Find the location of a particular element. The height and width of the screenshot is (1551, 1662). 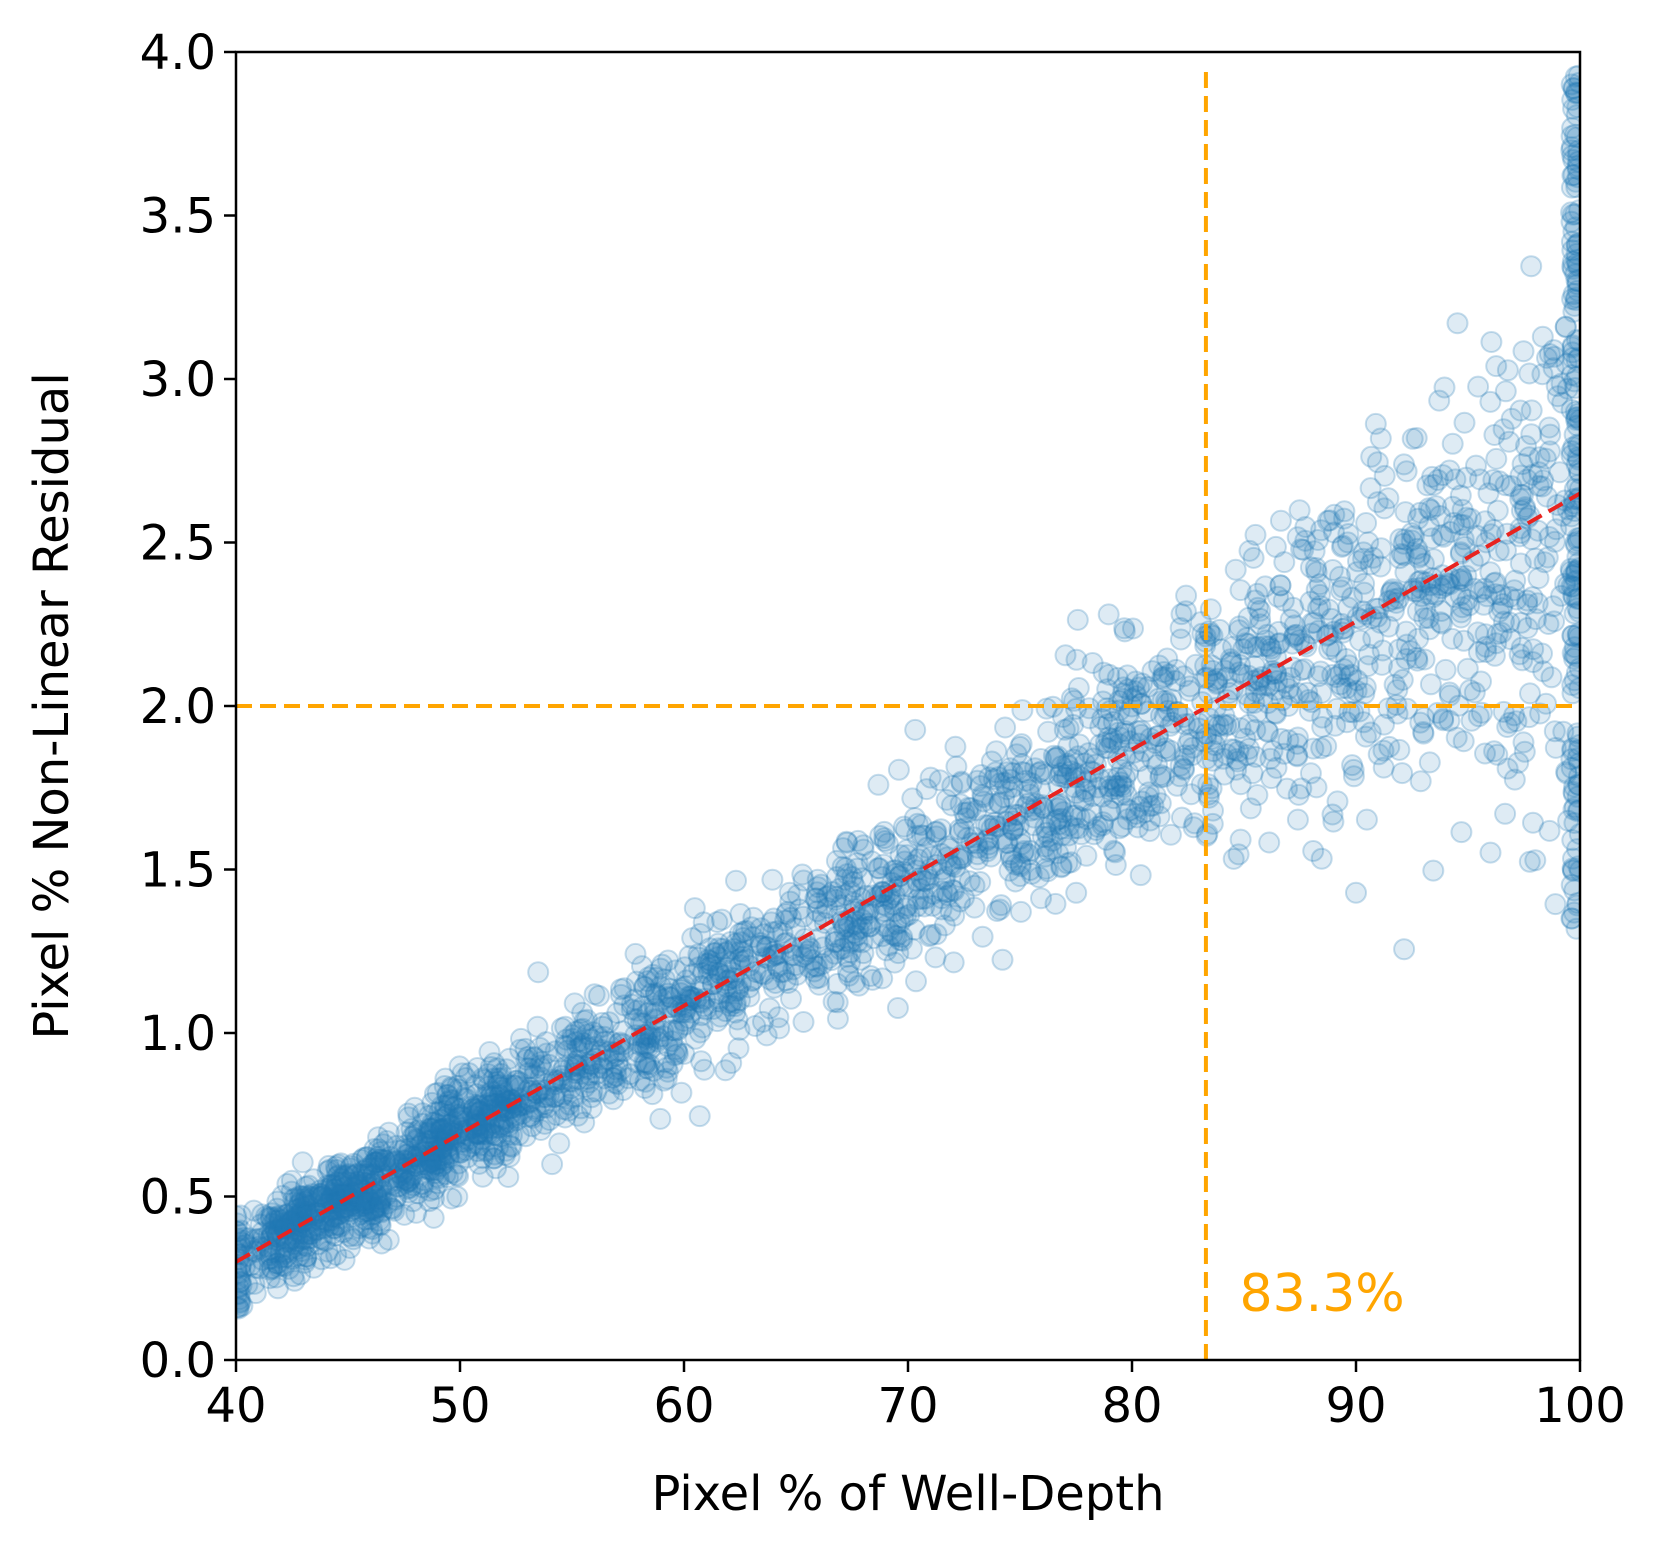

x-tick-label: 70 is located at coordinates (907, 1406).